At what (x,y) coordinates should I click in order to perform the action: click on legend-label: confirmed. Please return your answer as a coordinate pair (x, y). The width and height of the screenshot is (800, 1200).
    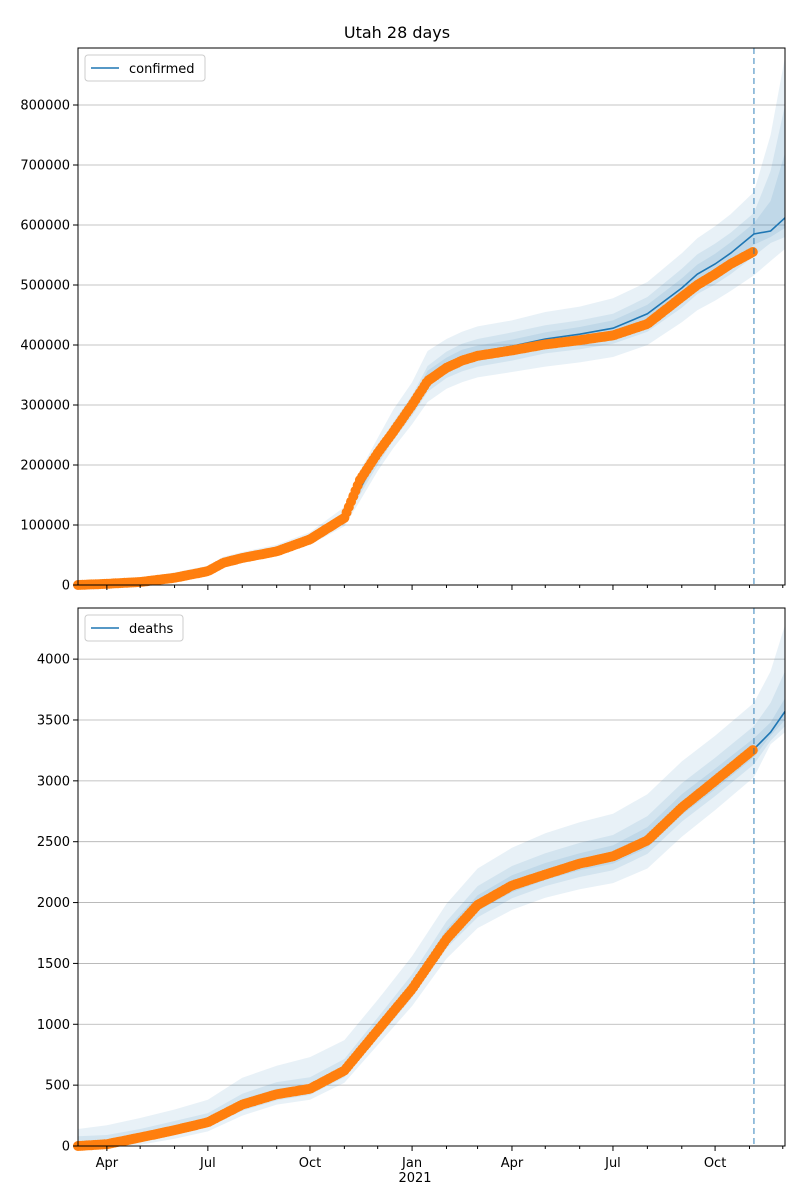
    Looking at the image, I should click on (162, 69).